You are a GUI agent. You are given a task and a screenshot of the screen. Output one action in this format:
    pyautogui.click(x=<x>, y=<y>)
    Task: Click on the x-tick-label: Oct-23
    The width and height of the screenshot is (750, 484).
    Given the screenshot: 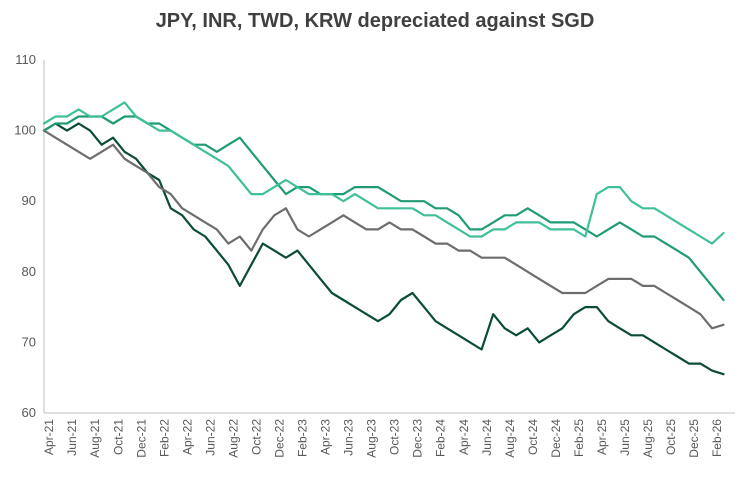 What is the action you would take?
    pyautogui.click(x=395, y=437)
    